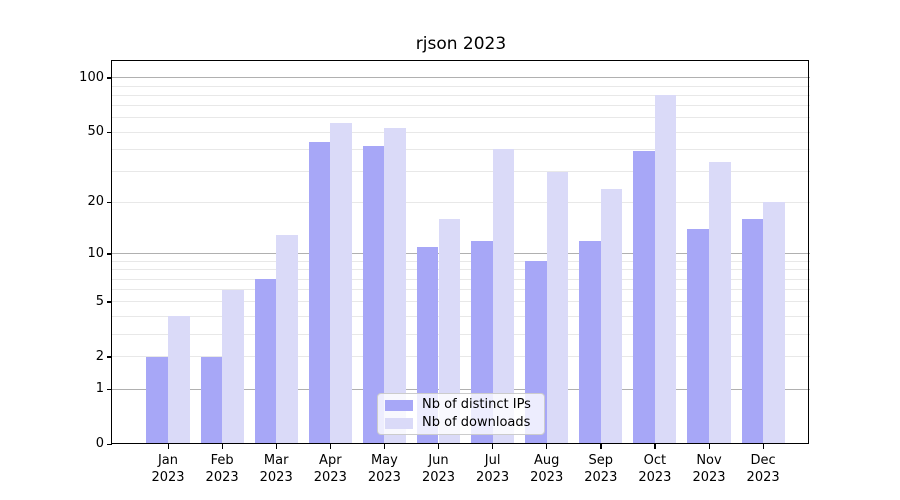 The image size is (900, 500). I want to click on y-tick-label-1: 1, so click(99, 389).